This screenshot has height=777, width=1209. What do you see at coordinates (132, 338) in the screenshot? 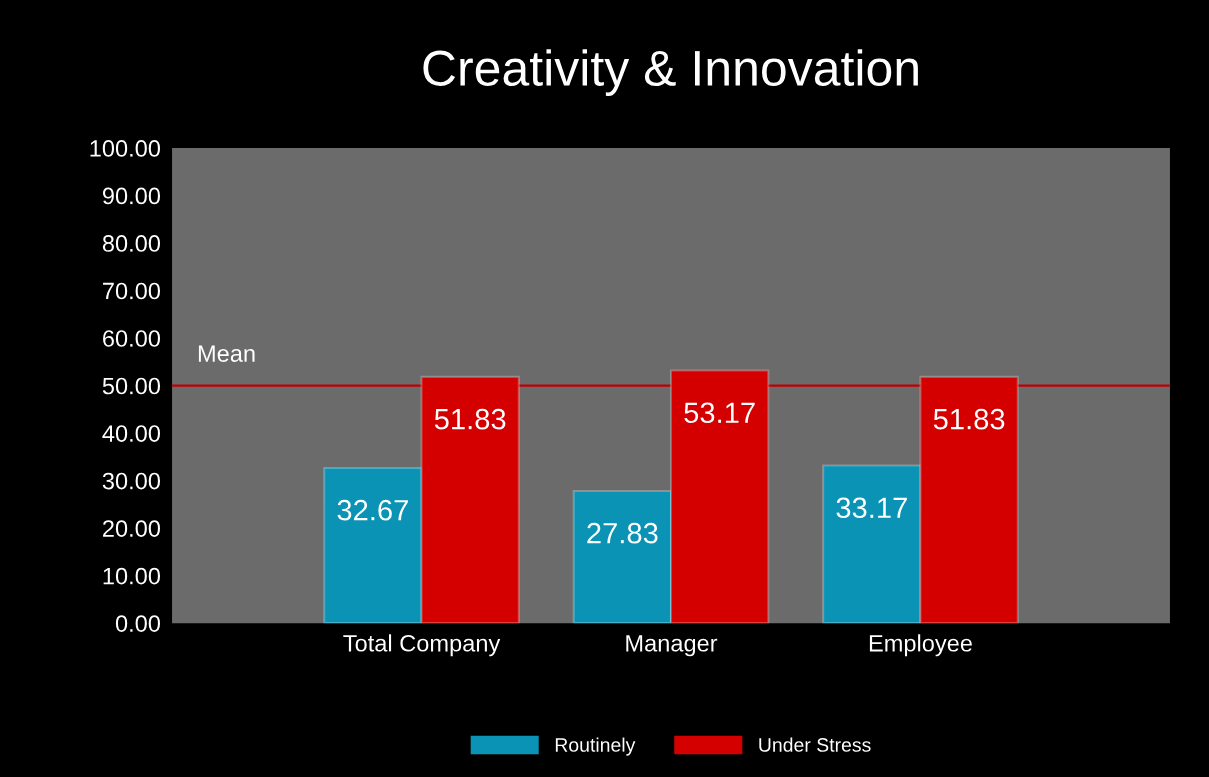
I see `y-tick-label: 60.00` at bounding box center [132, 338].